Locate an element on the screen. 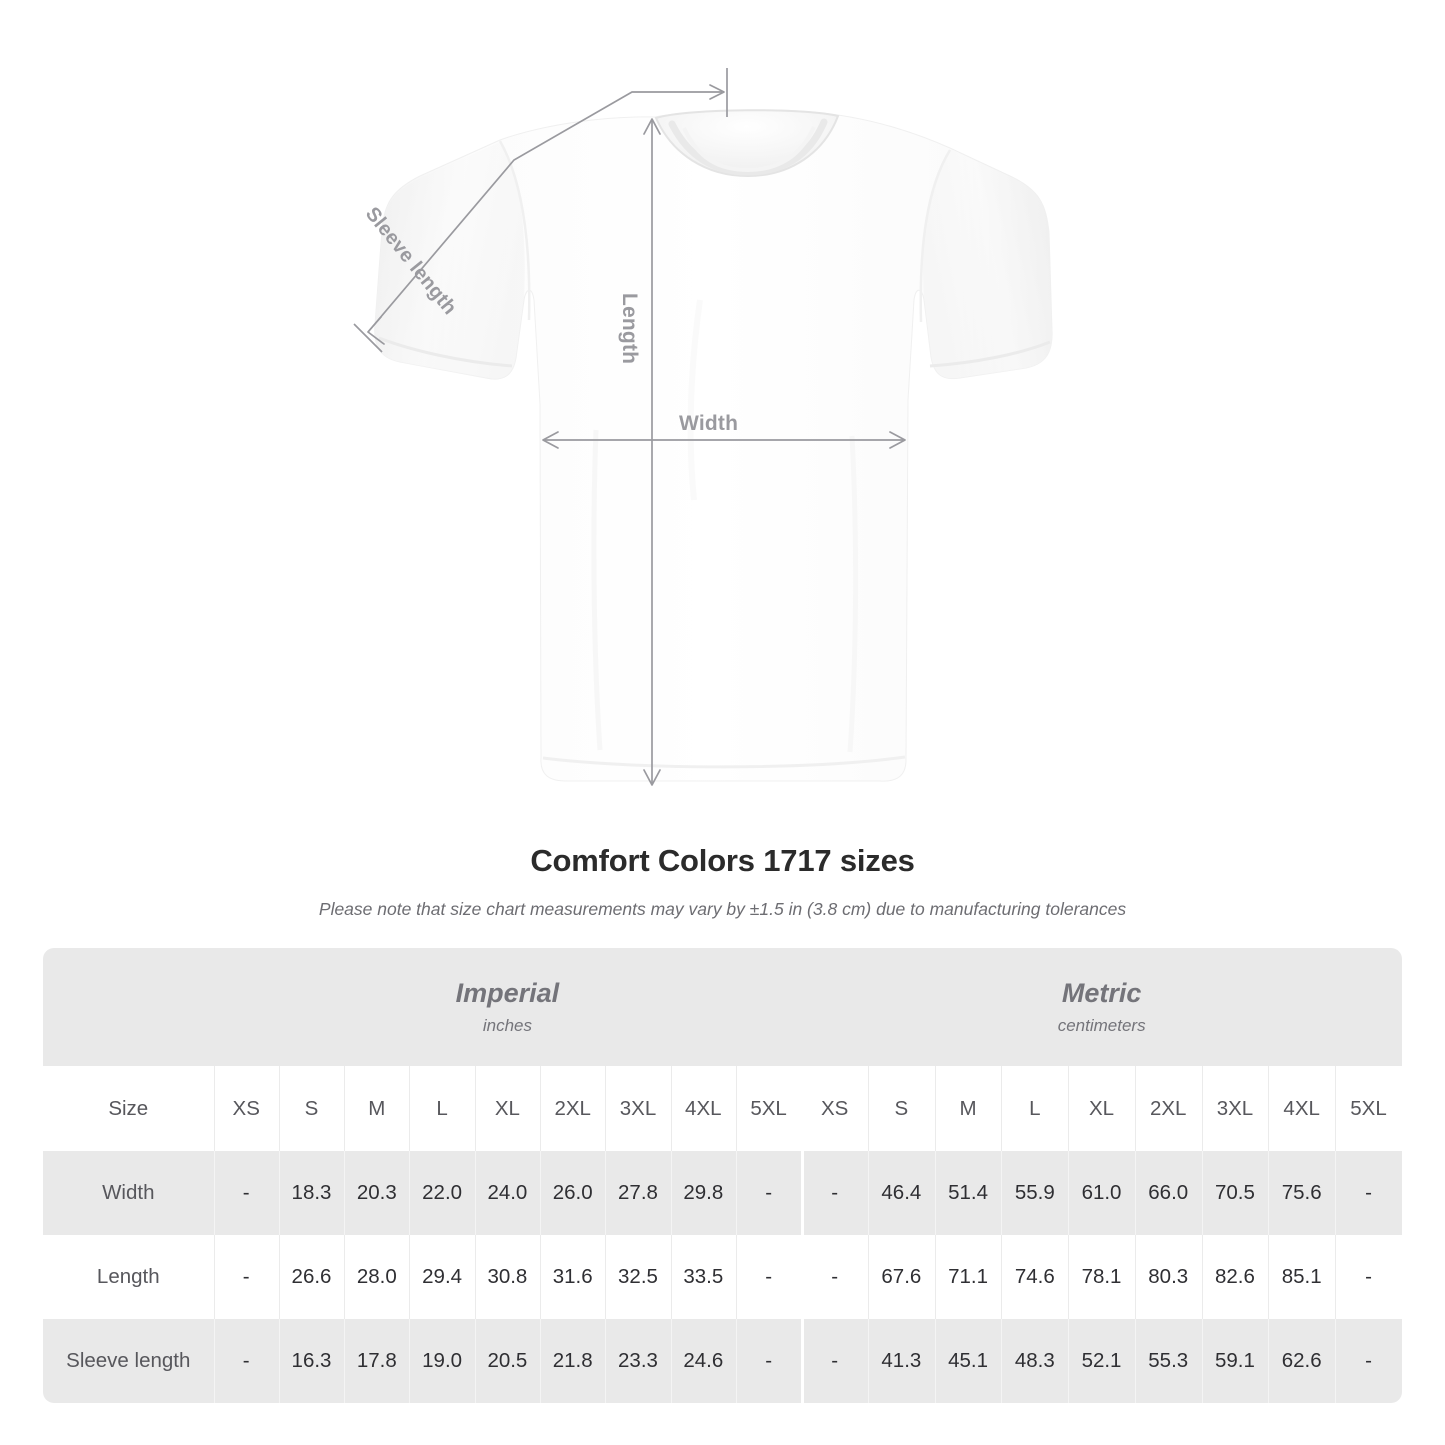 This screenshot has height=1445, width=1445. row-label-width: Width is located at coordinates (128, 1193).